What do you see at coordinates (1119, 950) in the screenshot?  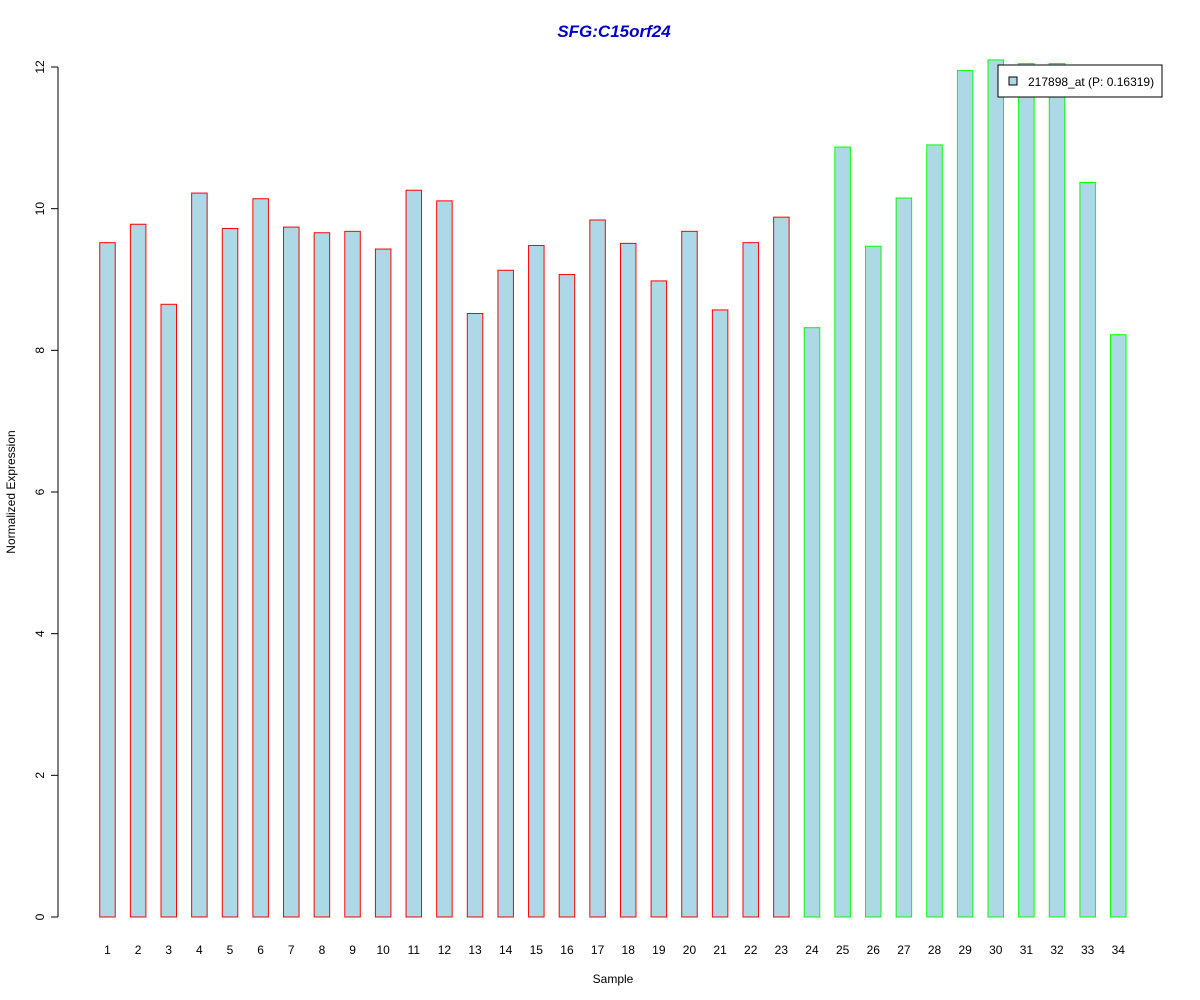 I see `x-tick-label: 34` at bounding box center [1119, 950].